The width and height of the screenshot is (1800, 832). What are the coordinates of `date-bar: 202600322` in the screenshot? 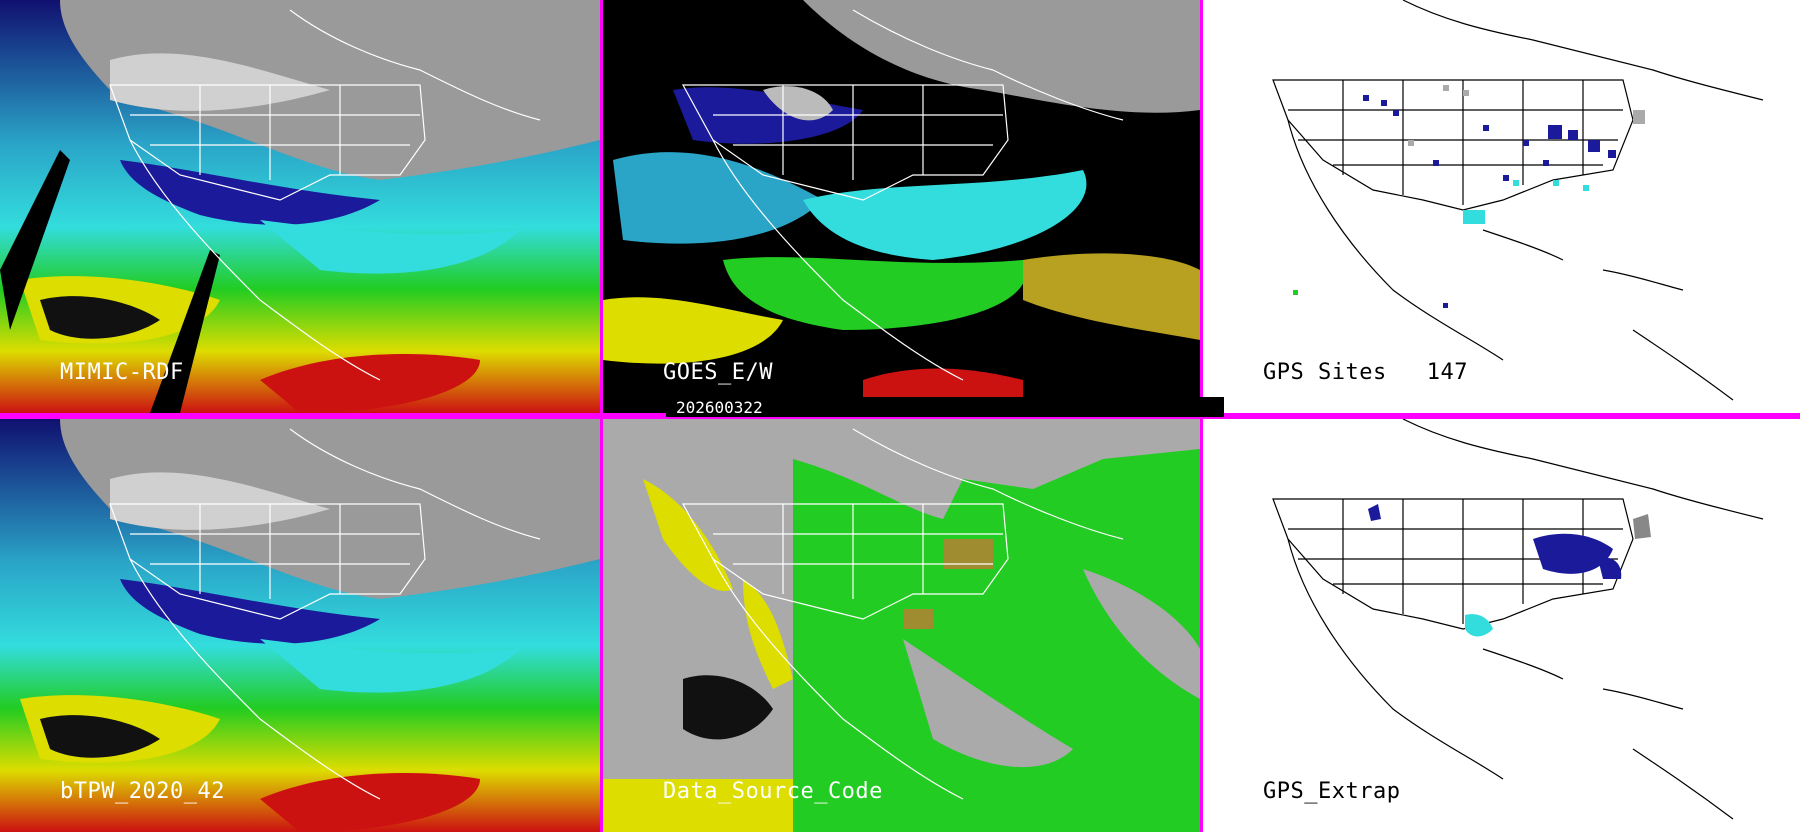 It's located at (945, 407).